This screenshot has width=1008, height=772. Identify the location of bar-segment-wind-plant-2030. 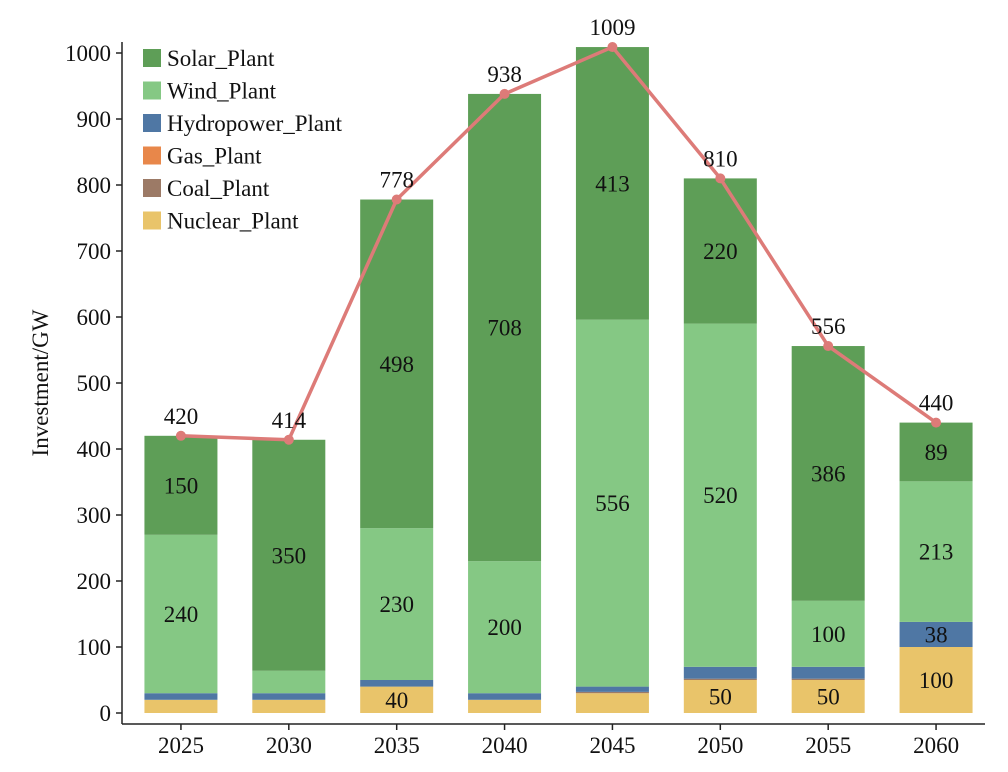
(289, 682).